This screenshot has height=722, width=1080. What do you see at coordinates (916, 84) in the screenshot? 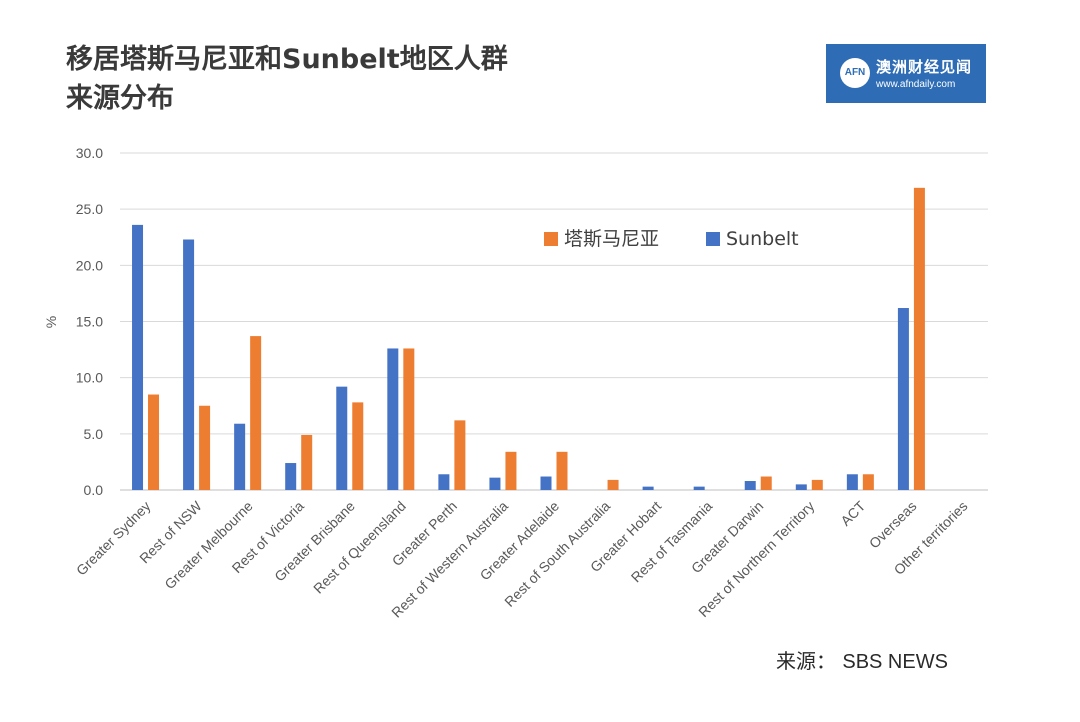
I see `logo-url: www.afndaily.com` at bounding box center [916, 84].